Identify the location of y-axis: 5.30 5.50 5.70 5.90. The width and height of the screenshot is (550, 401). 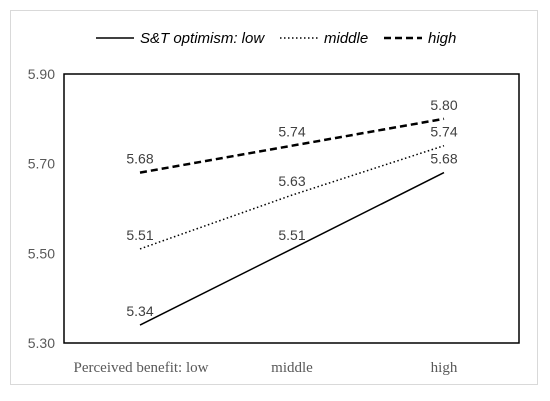
(41, 208).